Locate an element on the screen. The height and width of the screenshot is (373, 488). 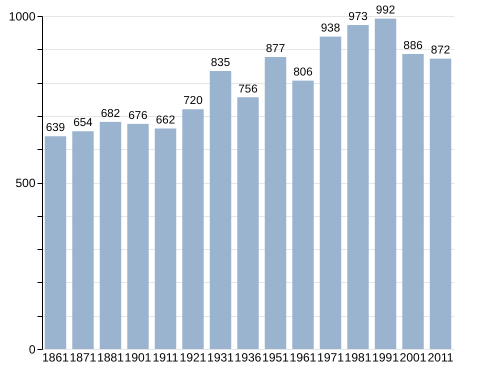
data-label: 992 is located at coordinates (386, 10).